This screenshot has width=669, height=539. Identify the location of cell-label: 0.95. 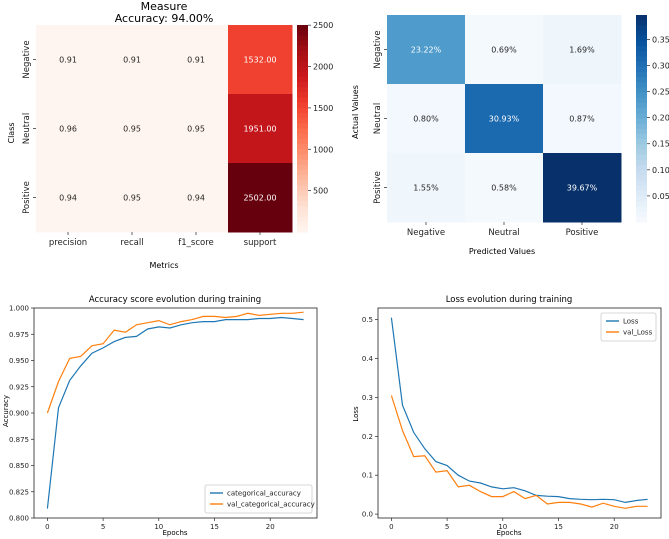
(132, 129).